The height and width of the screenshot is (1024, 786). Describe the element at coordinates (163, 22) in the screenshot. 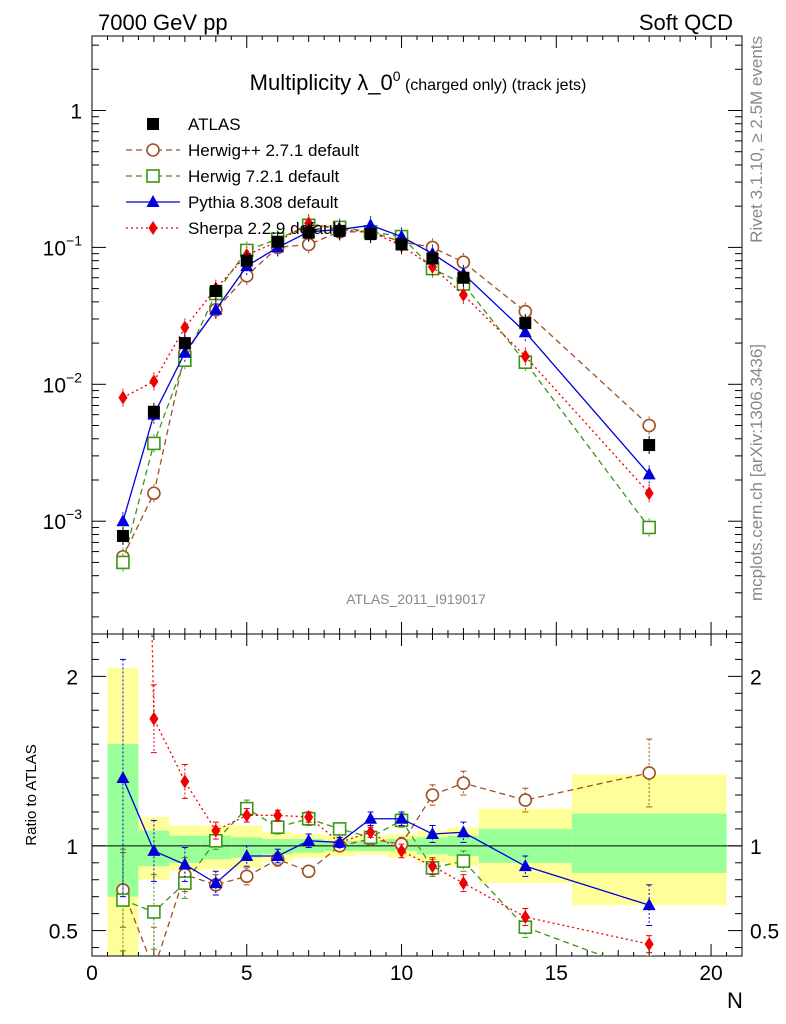

I see `beam-label: 7000 GeV pp` at that location.